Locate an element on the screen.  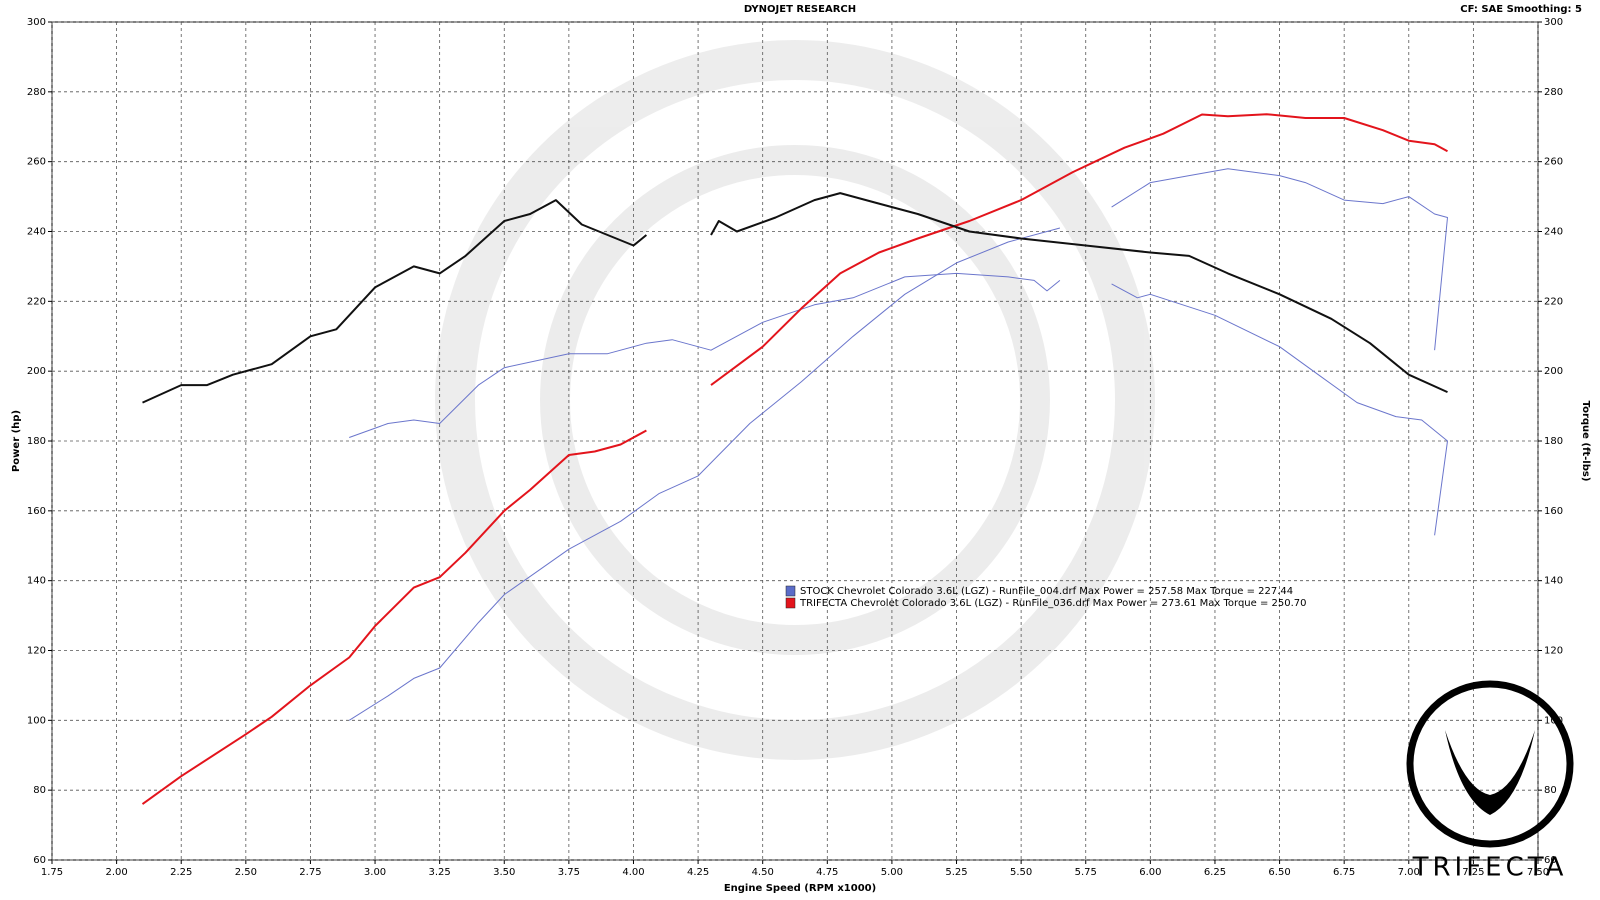
y2-tick-label: 200 is located at coordinates (1553, 371).